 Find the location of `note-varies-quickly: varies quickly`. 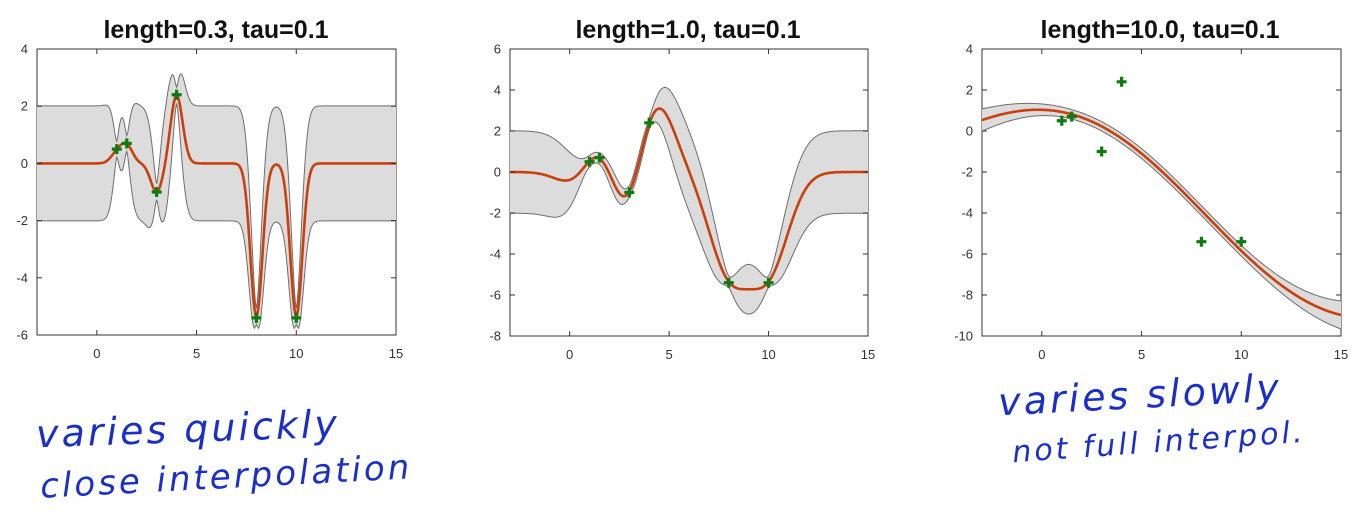

note-varies-quickly: varies quickly is located at coordinates (188, 429).